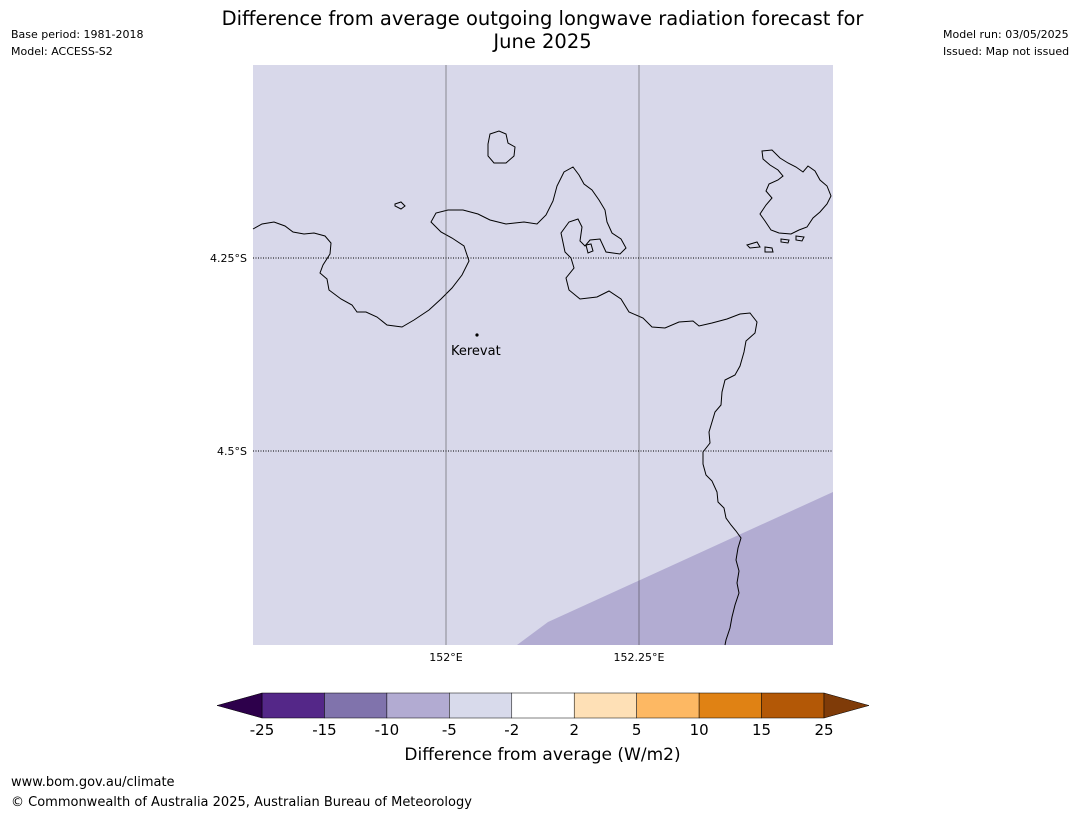  I want to click on colorbar-tick-label: -10, so click(387, 730).